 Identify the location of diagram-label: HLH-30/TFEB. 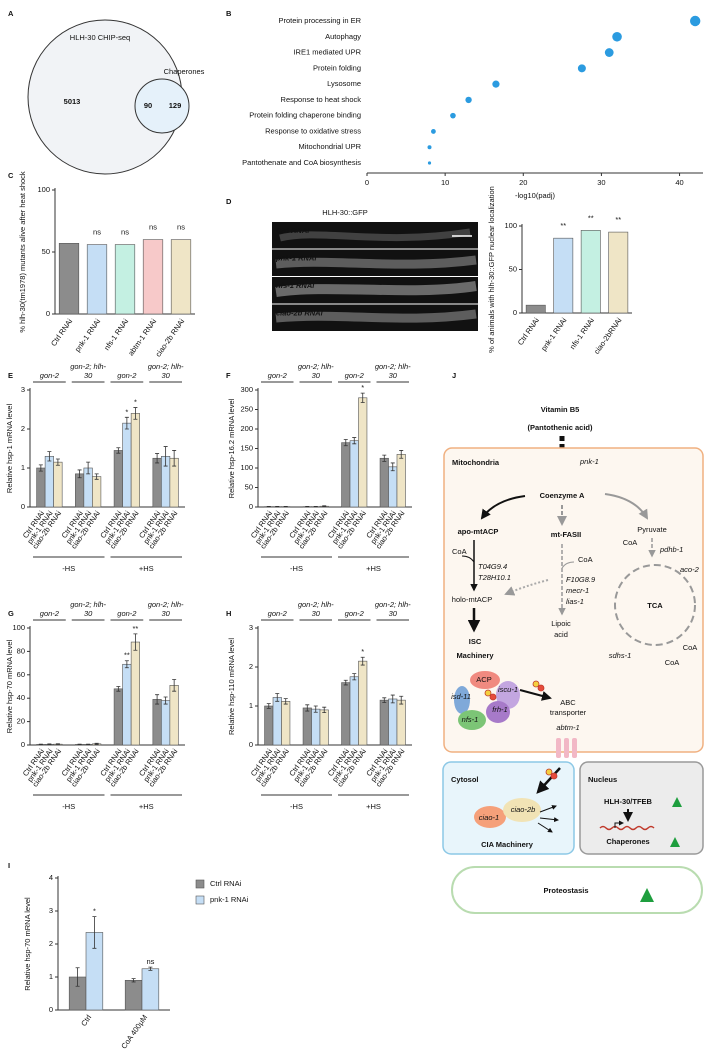
(628, 801).